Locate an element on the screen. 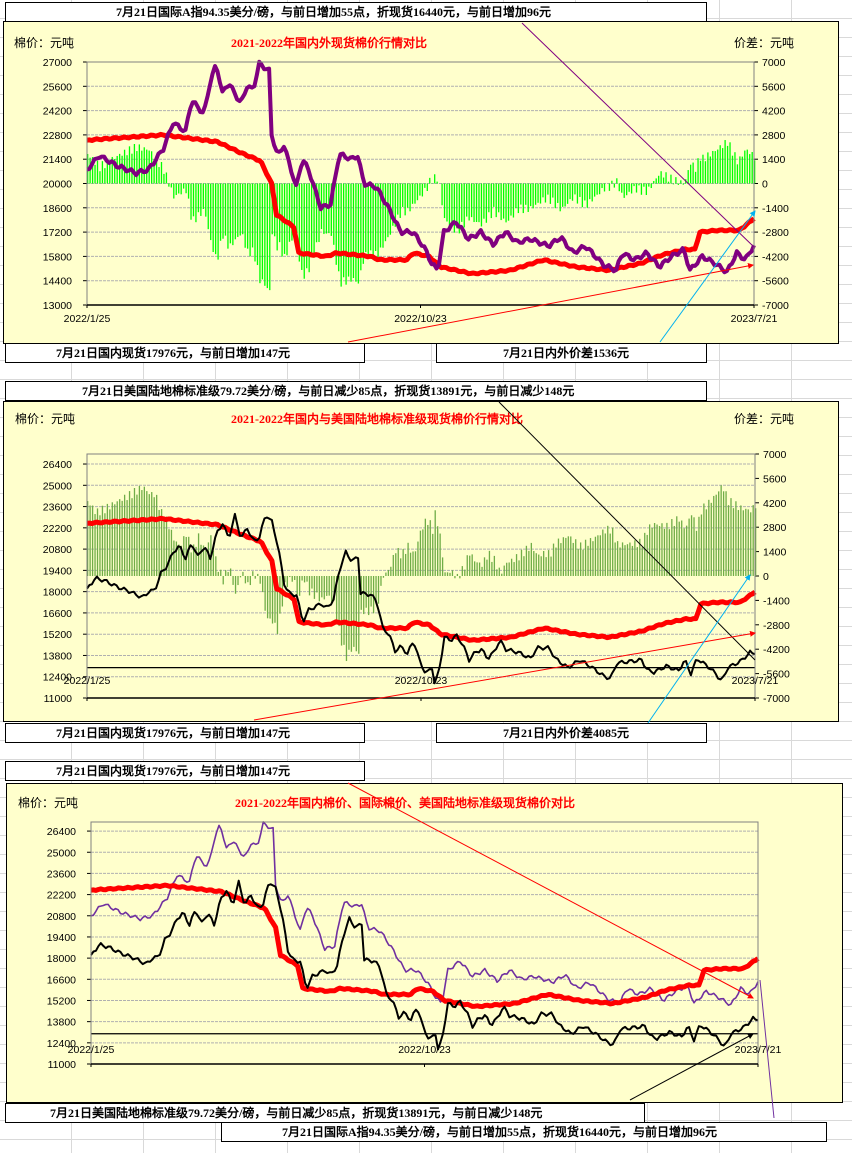 This screenshot has width=852, height=1153. y-tick-label: 20800 is located at coordinates (57, 550).